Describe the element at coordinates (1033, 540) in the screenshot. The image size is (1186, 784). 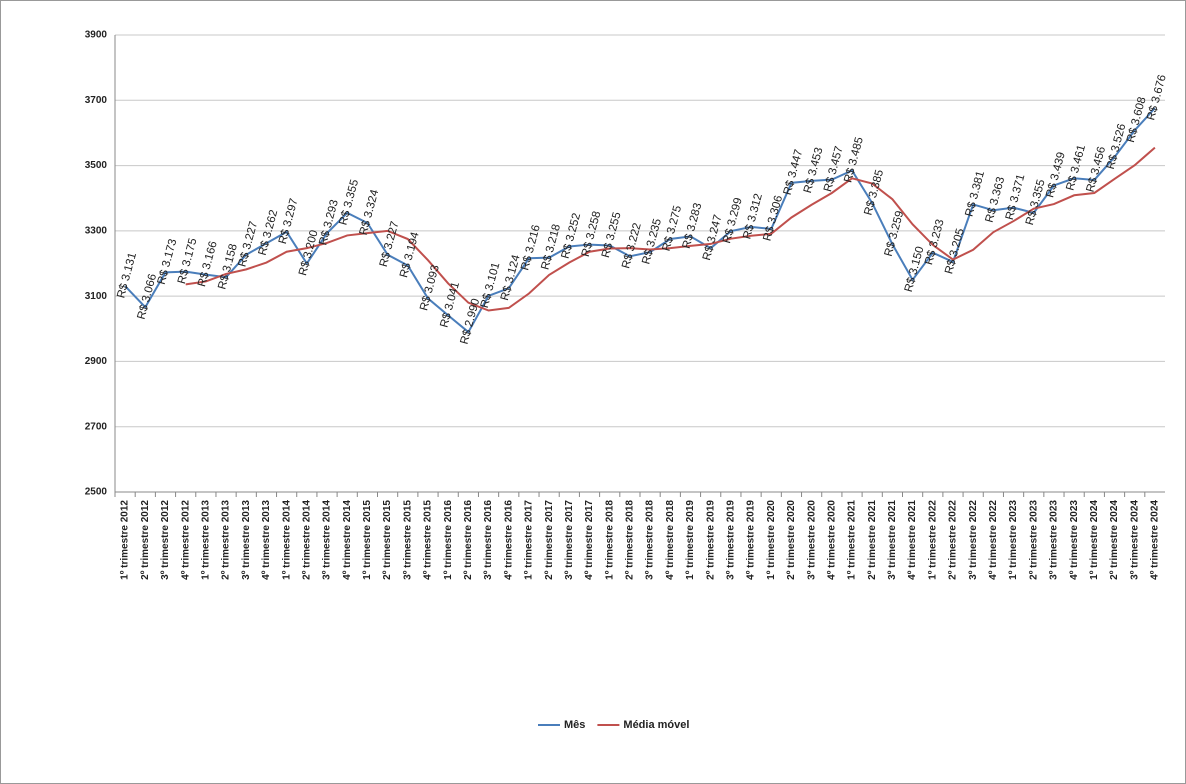
I see `x-tick-label: 2º trimestre 2023` at that location.